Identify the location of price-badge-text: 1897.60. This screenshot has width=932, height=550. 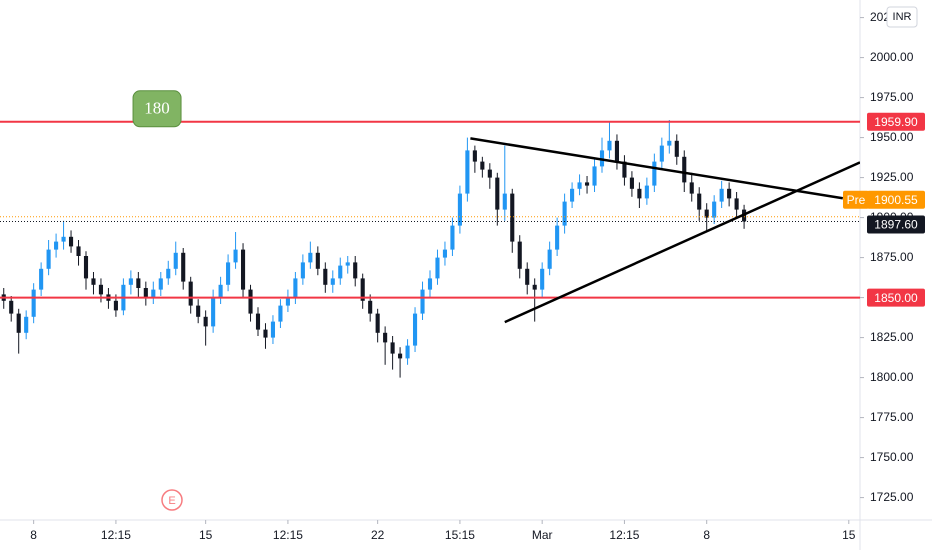
(896, 225).